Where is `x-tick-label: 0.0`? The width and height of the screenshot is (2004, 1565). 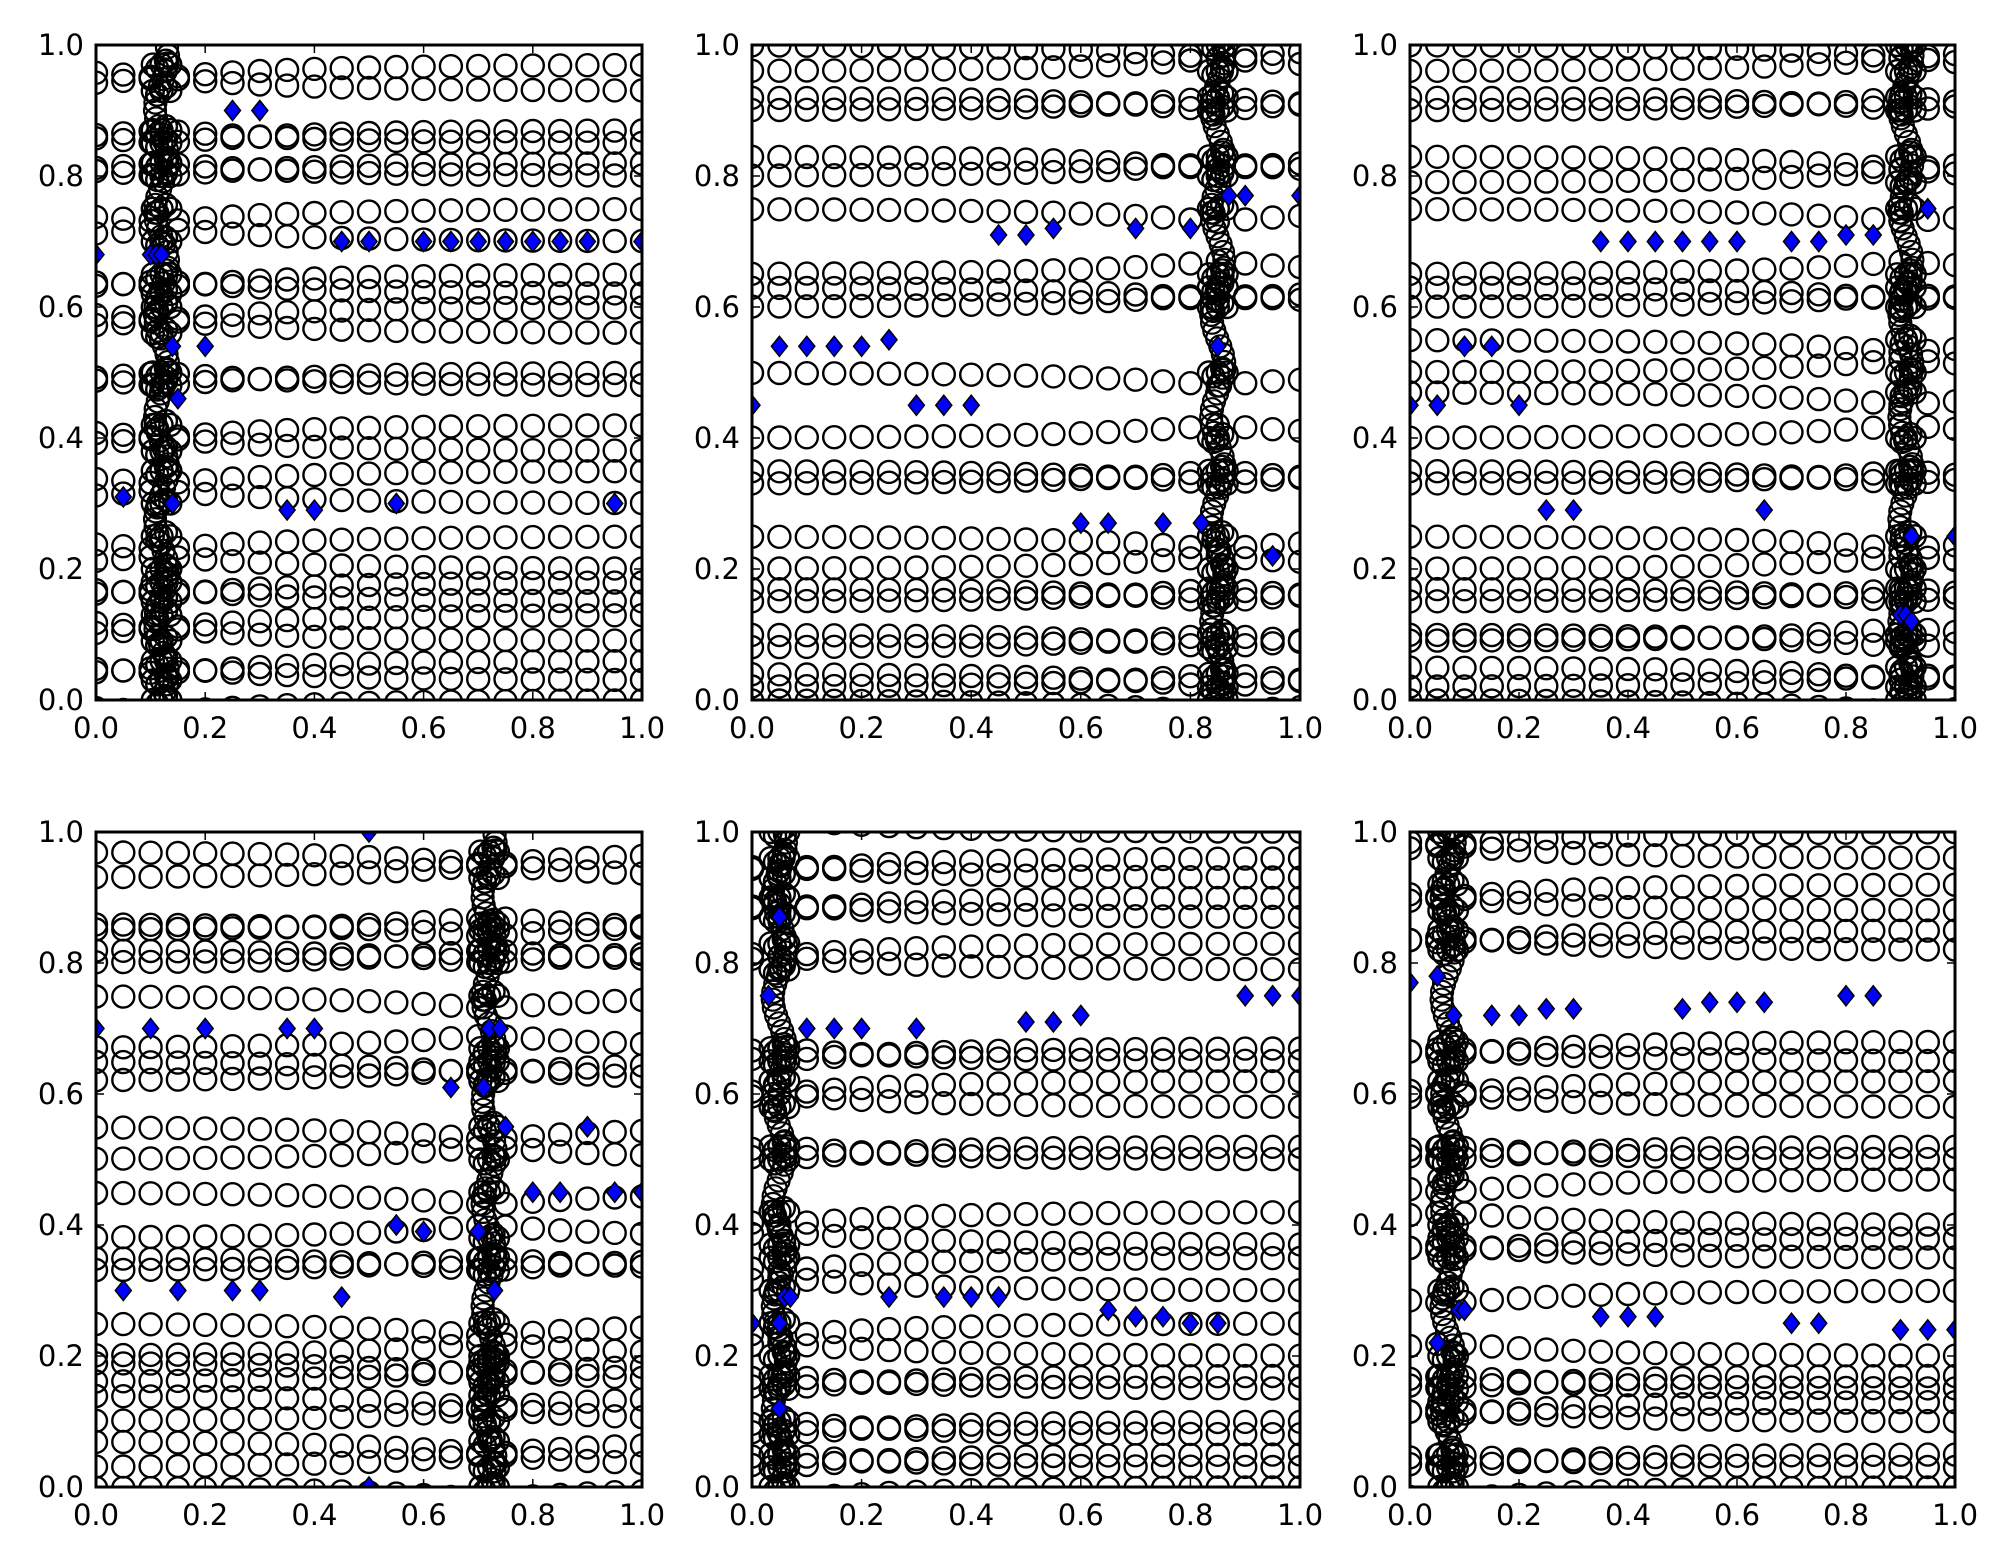 x-tick-label: 0.0 is located at coordinates (1410, 728).